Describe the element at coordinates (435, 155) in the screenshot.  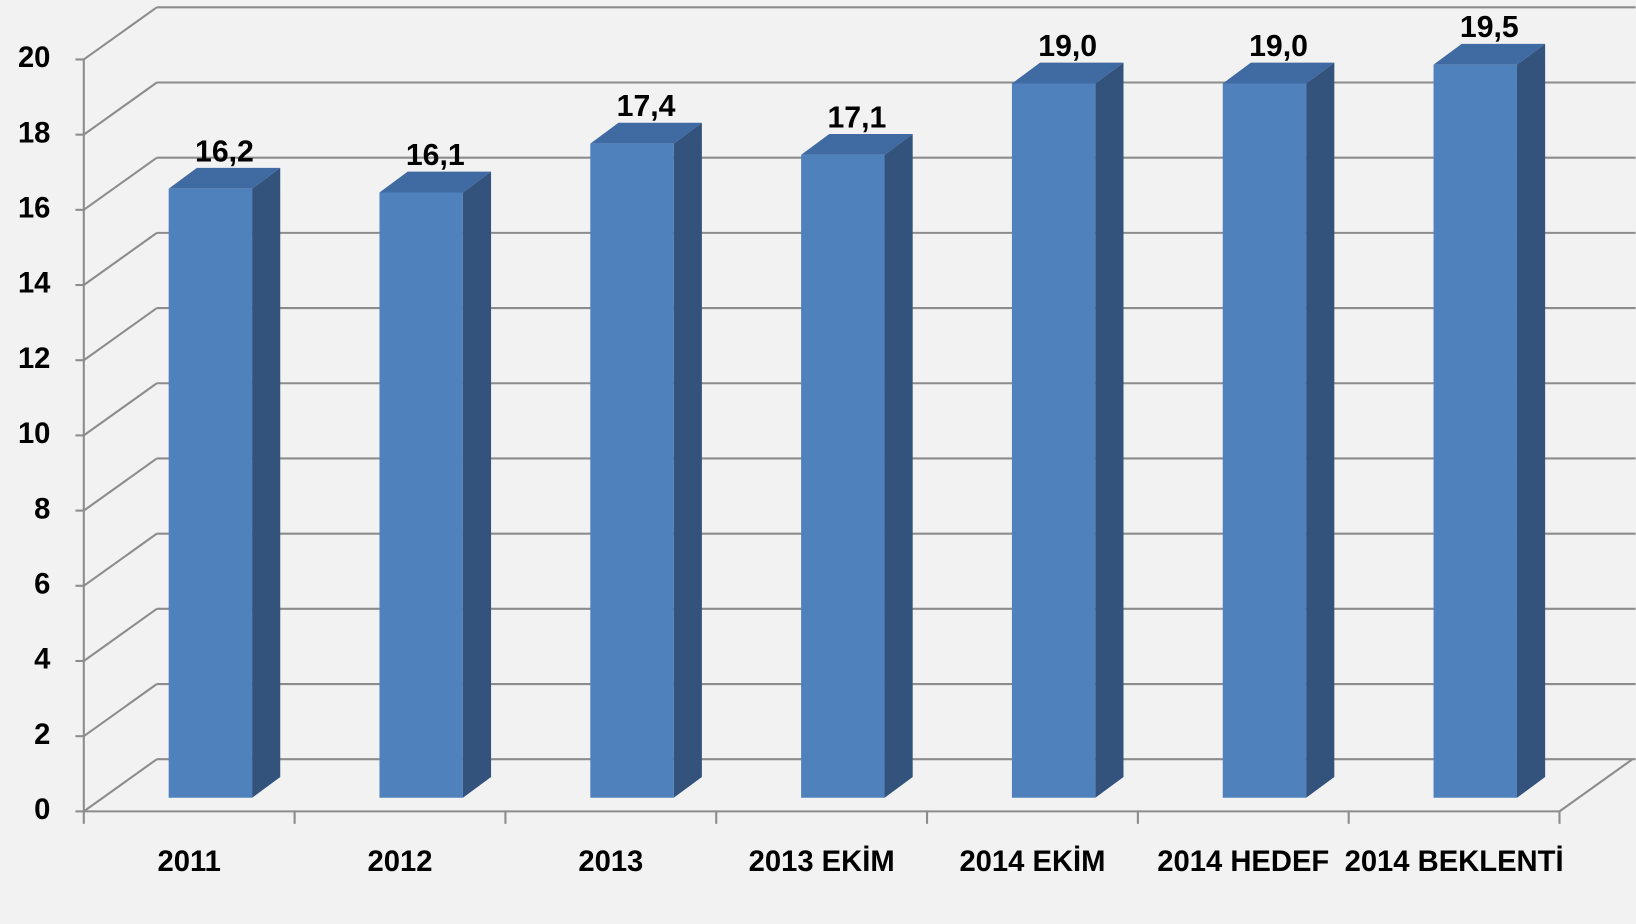
I see `data-label: 16,1` at that location.